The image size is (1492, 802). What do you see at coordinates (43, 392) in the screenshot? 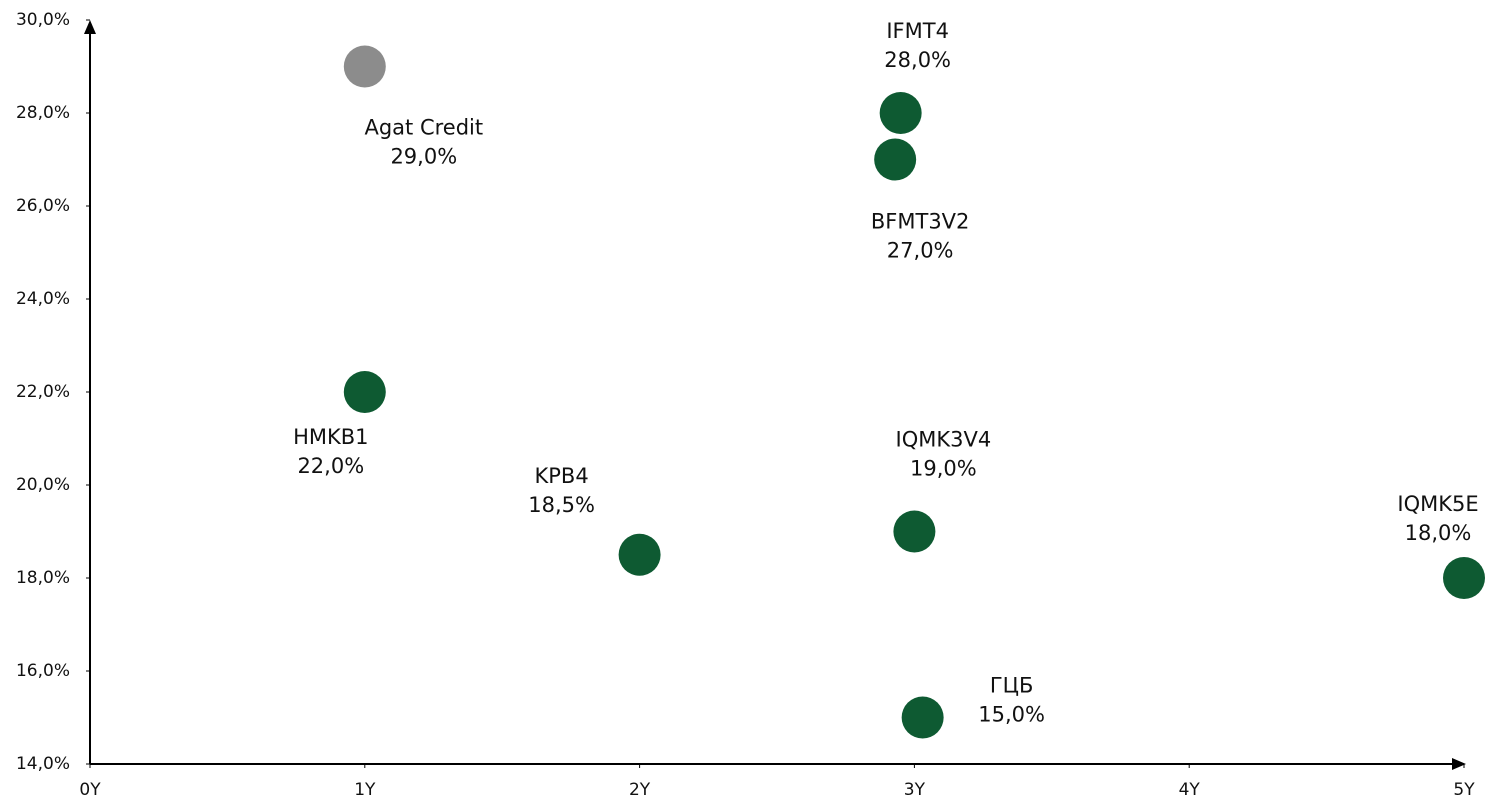
I see `y-tick-label: 22,0%` at bounding box center [43, 392].